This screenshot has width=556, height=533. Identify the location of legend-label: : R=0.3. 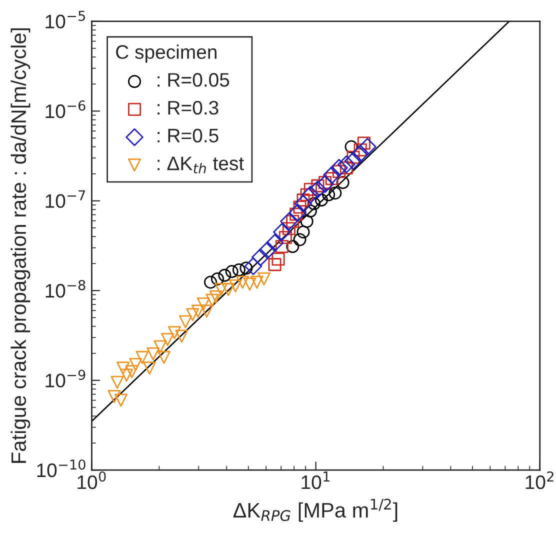
(188, 107).